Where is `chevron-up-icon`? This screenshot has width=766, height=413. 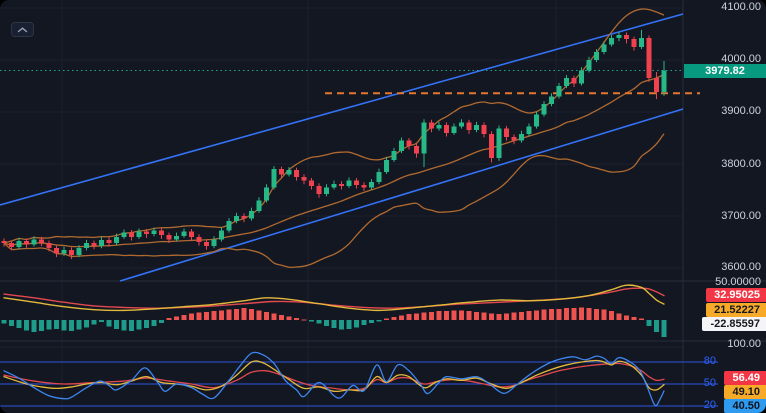 chevron-up-icon is located at coordinates (22, 29).